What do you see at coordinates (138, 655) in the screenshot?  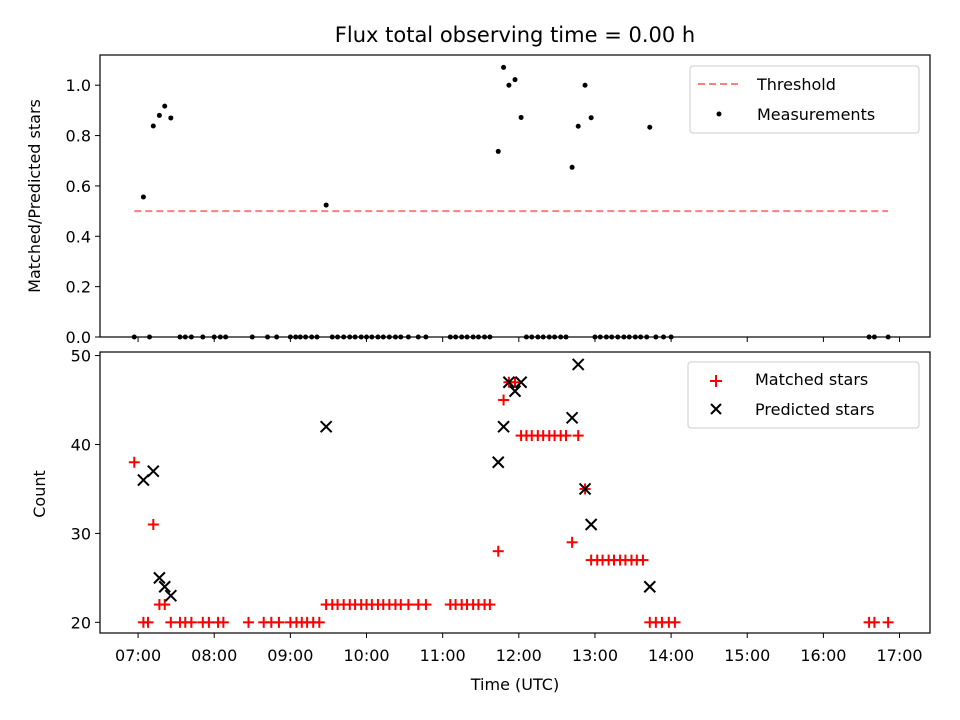 I see `x-tick-label: 07:00` at bounding box center [138, 655].